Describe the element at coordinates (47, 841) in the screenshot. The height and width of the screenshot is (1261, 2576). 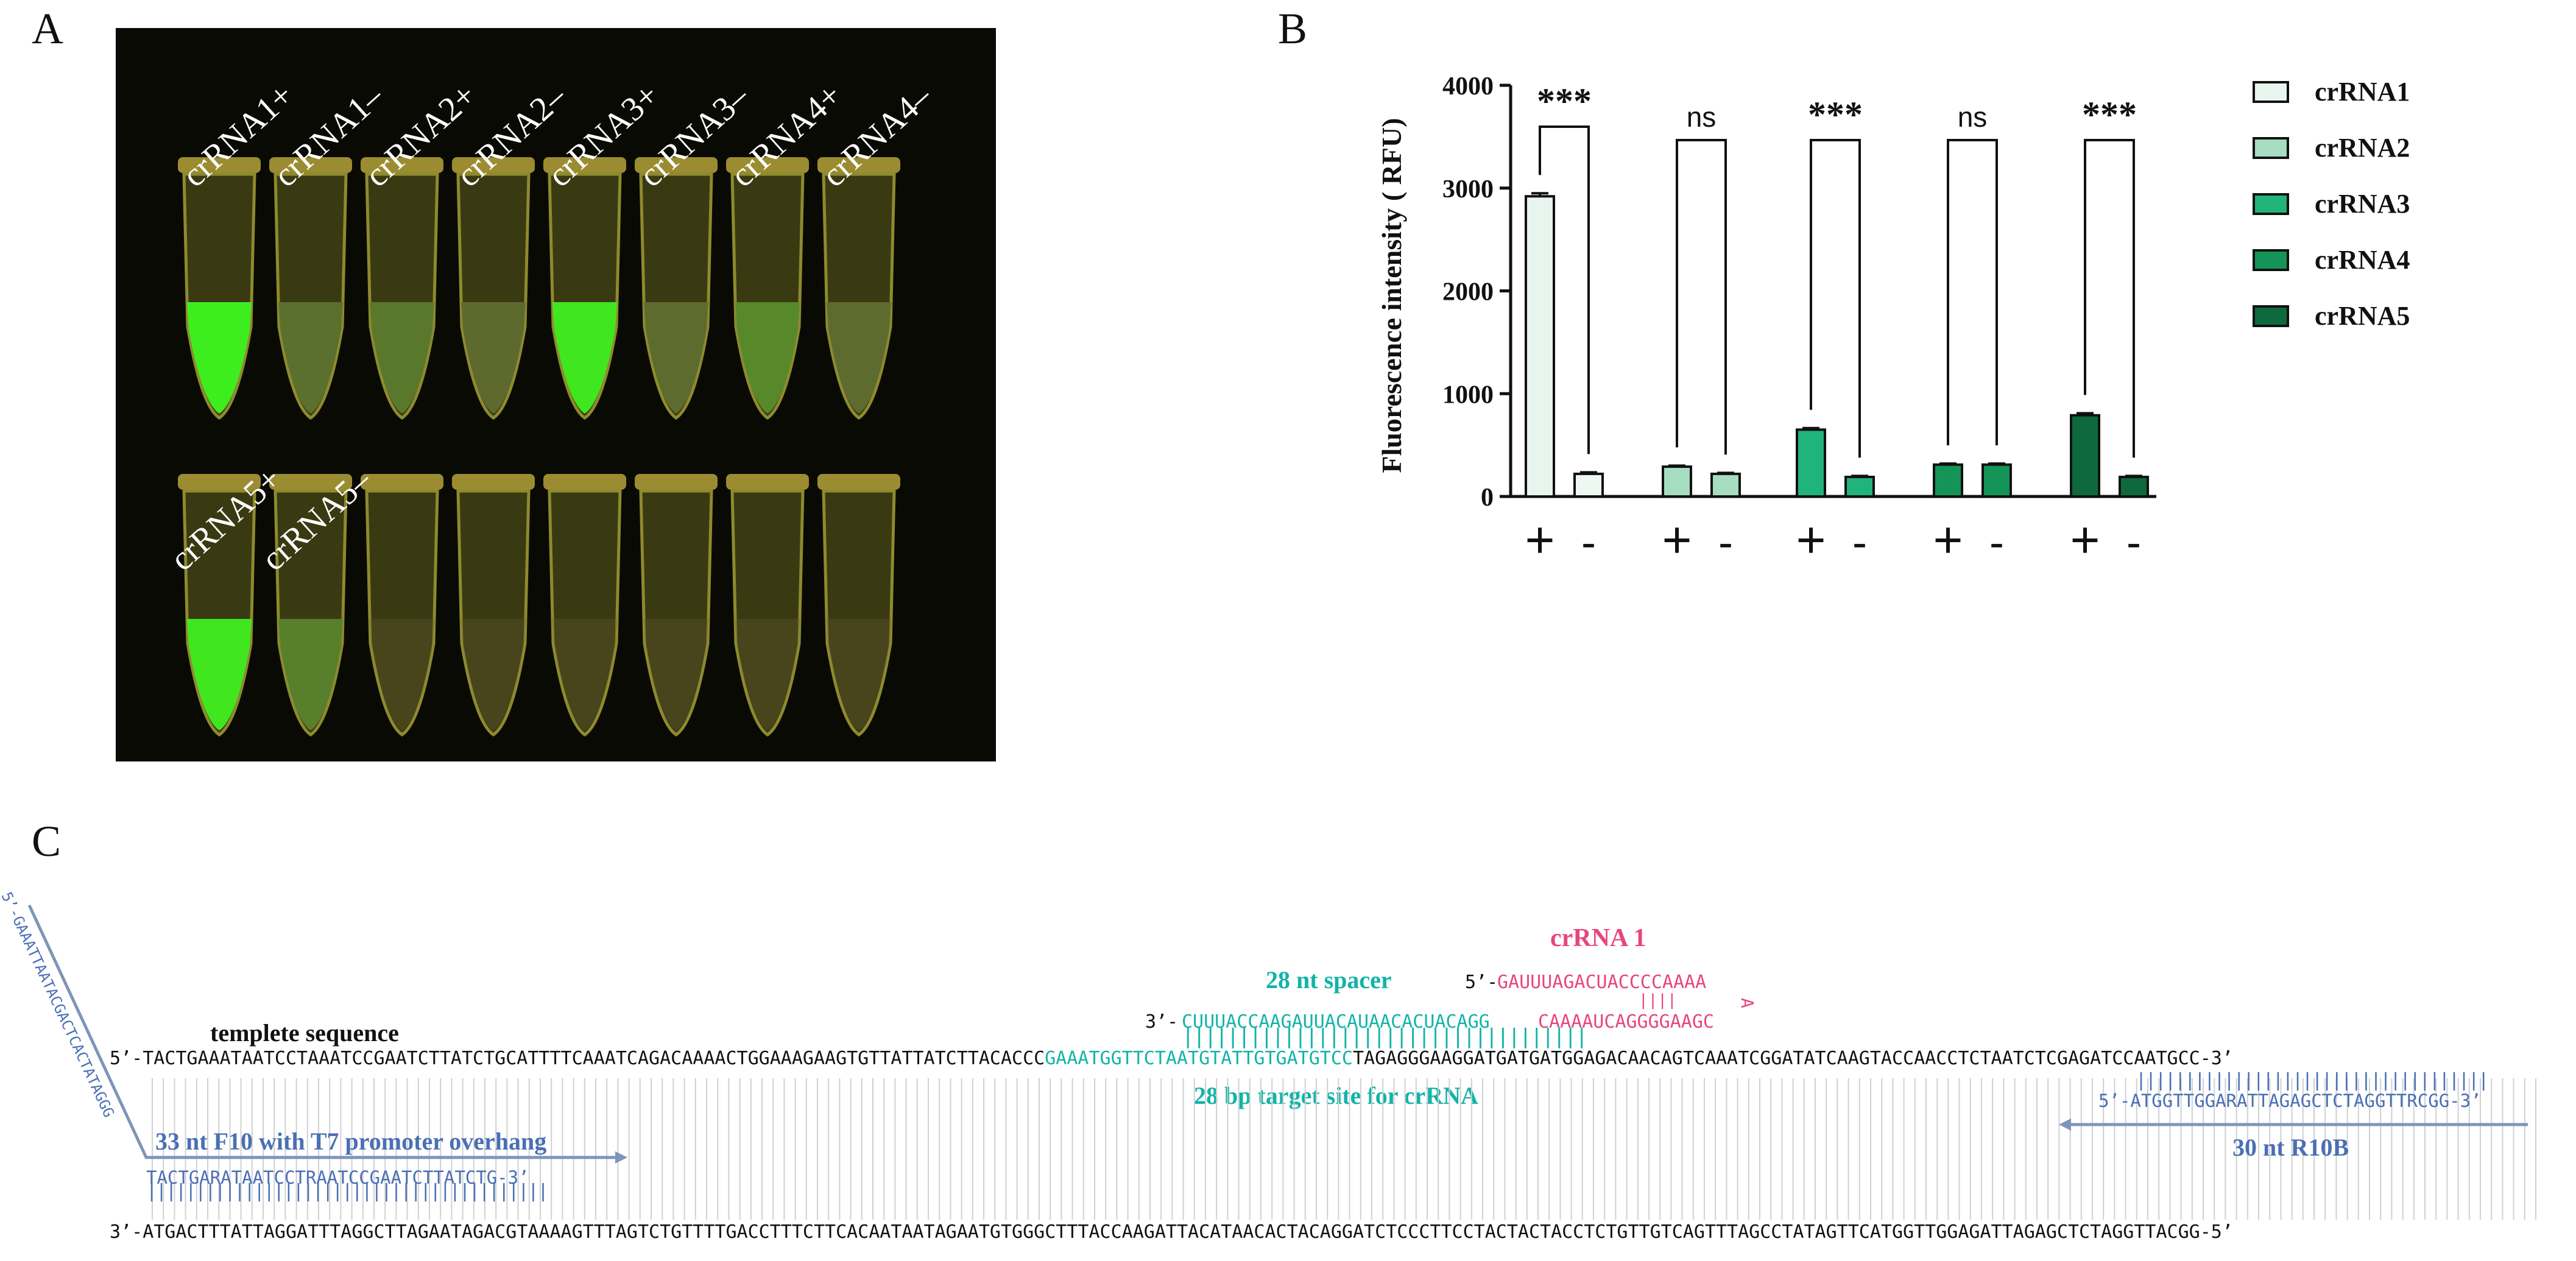
I see `panel-c-letter: C` at that location.